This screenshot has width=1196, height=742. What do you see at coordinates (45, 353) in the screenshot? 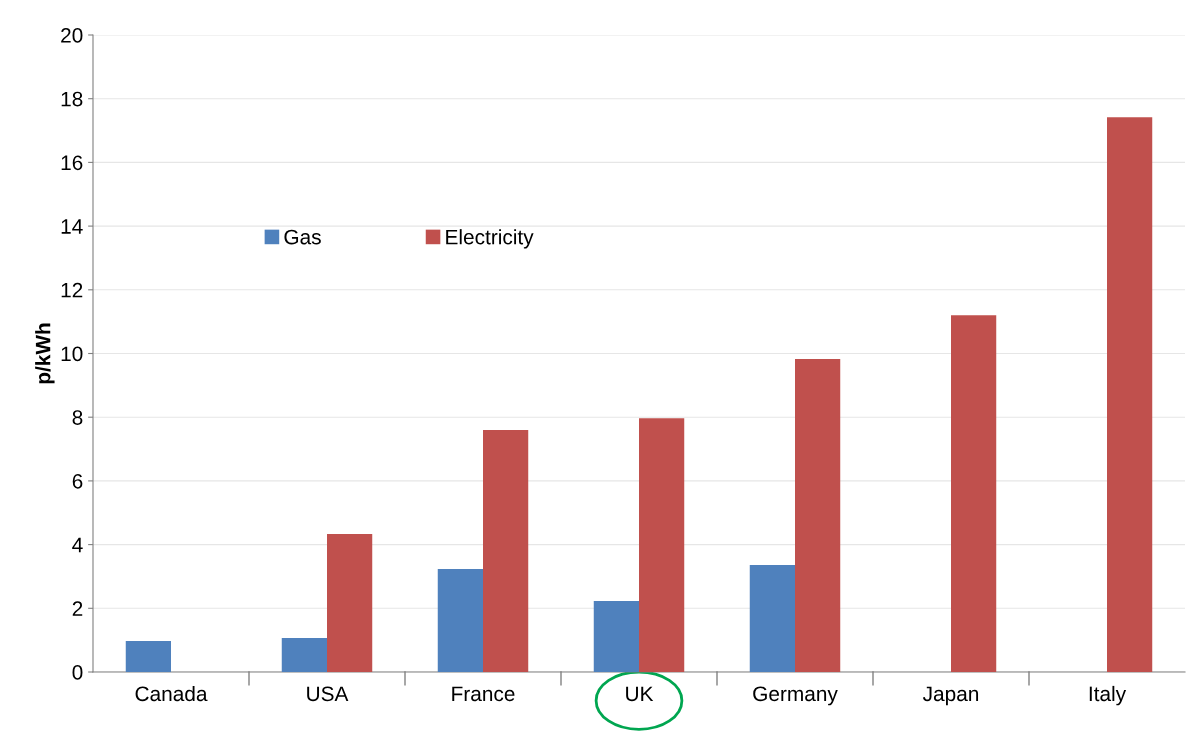
I see `y-axis-title: p/kWh` at bounding box center [45, 353].